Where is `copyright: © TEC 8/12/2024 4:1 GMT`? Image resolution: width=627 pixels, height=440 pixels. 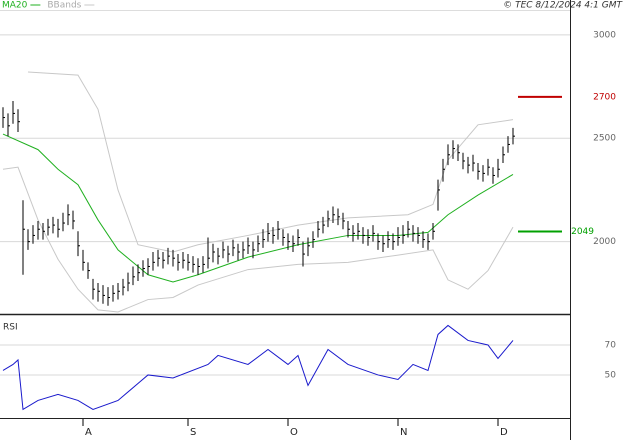
copyright: © TEC 8/12/2024 4:1 GMT is located at coordinates (563, 6).